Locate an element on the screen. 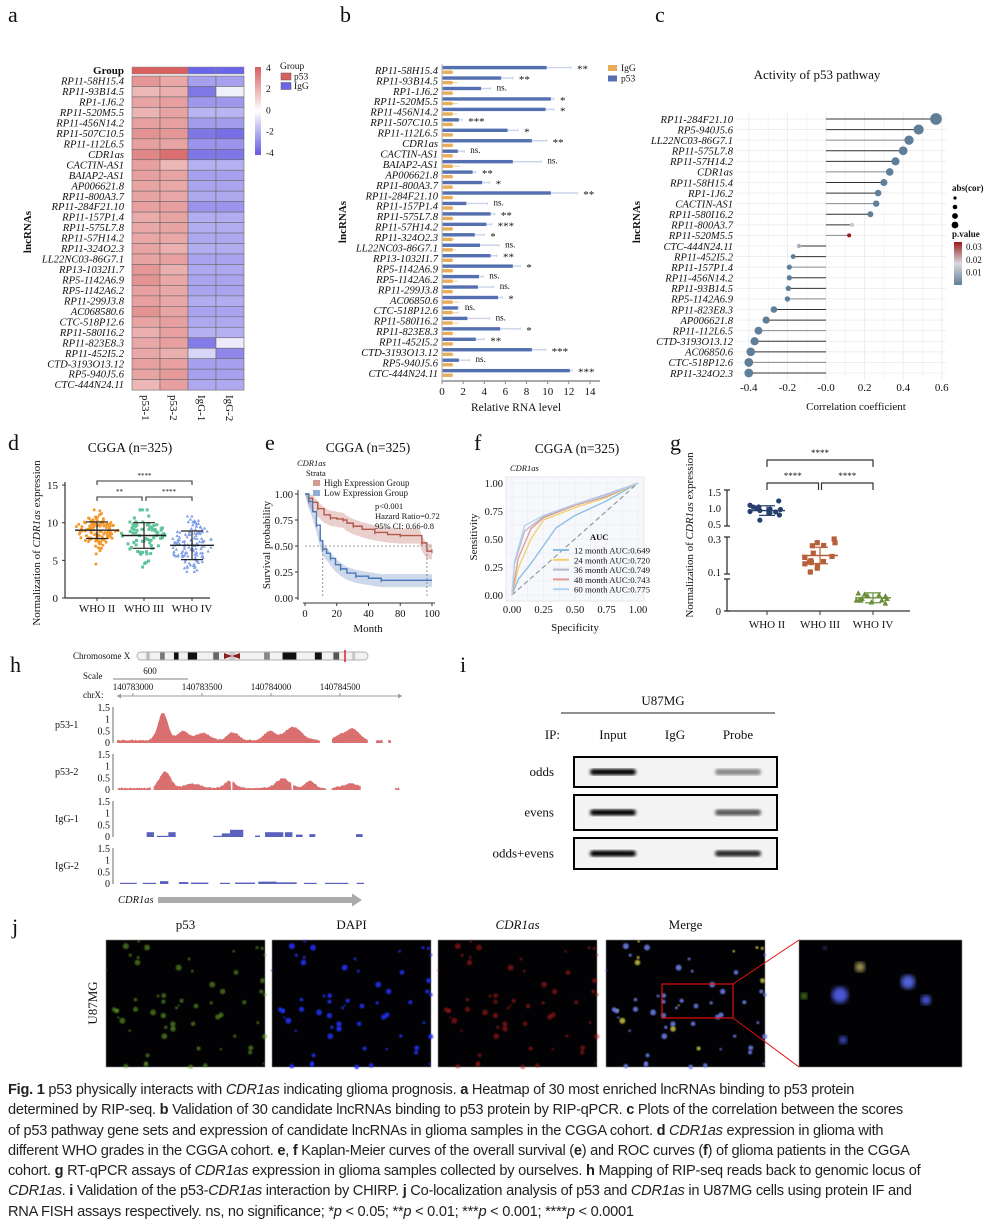 This screenshot has width=994, height=1227. coverage-signal is located at coordinates (192, 780).